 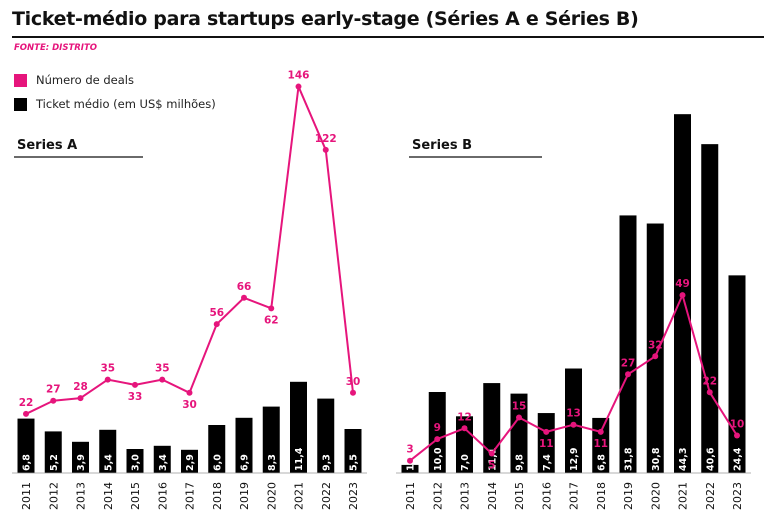 I want to click on bar-label-b-2014: 11,1, so click(x=492, y=459).